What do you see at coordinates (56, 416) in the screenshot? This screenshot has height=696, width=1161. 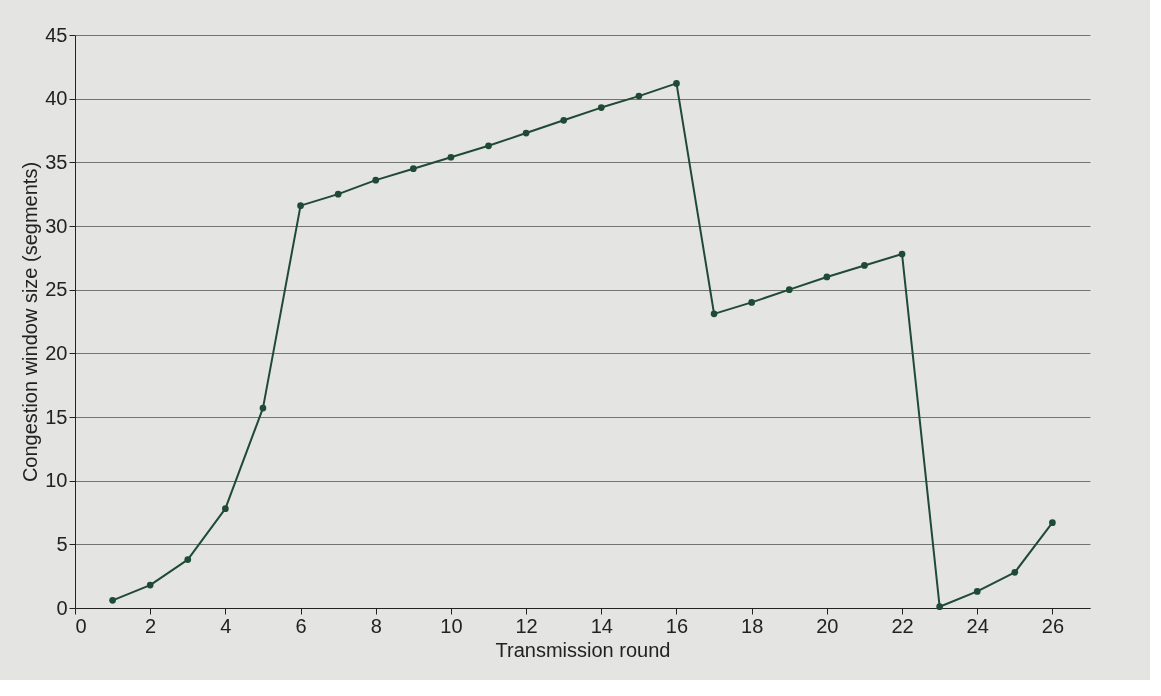 I see `y-tick-label: 15` at bounding box center [56, 416].